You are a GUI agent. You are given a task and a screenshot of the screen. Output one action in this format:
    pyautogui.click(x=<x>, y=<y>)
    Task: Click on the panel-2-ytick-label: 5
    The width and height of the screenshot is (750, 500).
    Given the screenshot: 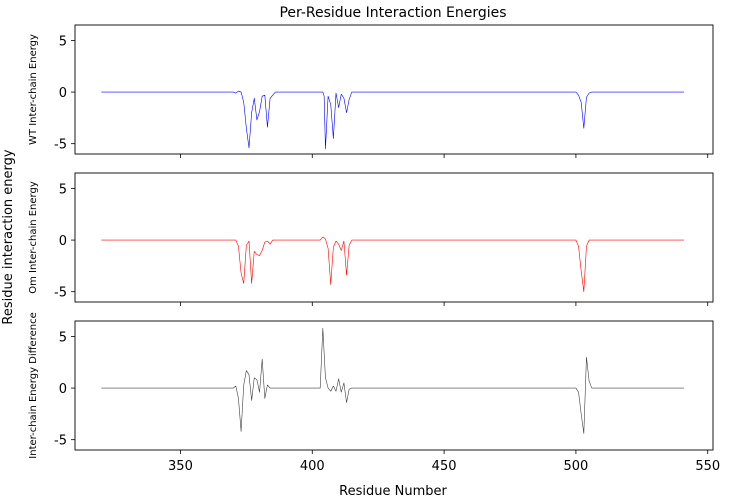 What is the action you would take?
    pyautogui.click(x=63, y=189)
    